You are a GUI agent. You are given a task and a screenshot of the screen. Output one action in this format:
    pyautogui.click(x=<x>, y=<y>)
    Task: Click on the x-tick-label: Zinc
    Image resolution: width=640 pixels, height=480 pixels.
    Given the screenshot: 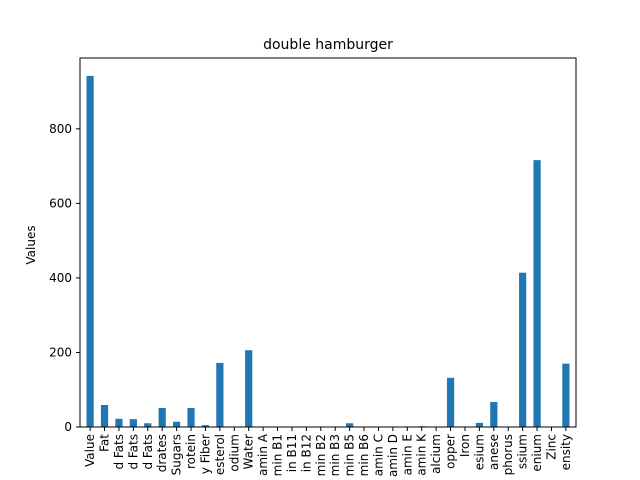 What is the action you would take?
    pyautogui.click(x=551, y=447)
    